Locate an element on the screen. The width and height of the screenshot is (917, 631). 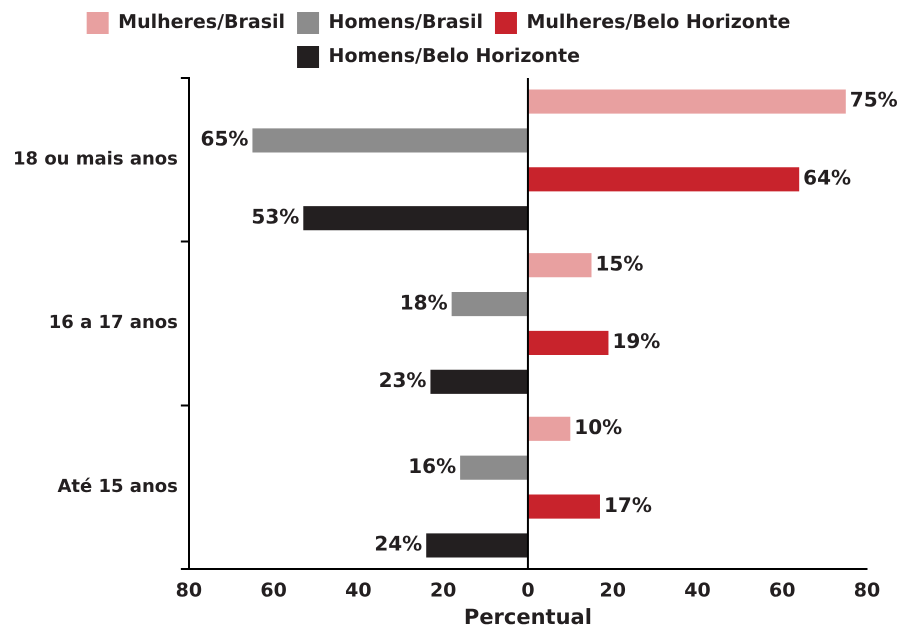
data-label: 53% is located at coordinates (275, 216).